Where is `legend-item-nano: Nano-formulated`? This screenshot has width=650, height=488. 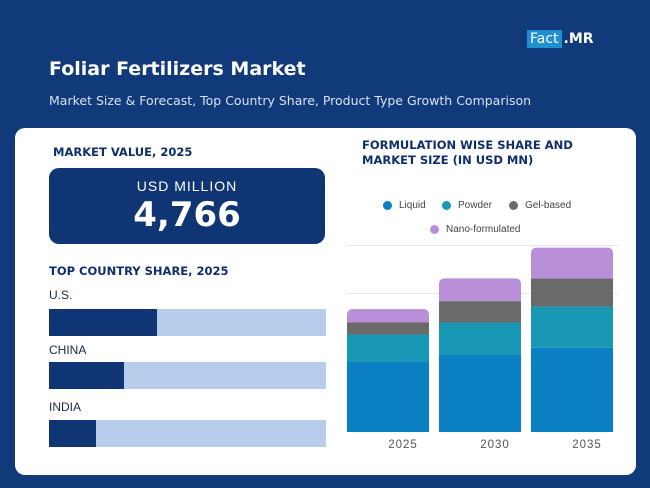
legend-item-nano: Nano-formulated is located at coordinates (475, 229).